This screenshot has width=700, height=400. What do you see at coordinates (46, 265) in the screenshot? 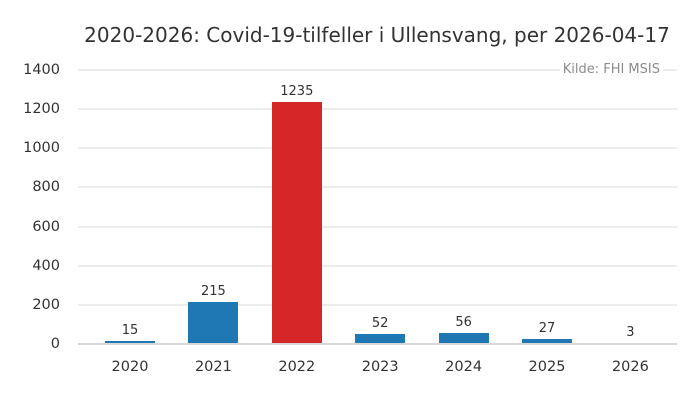
I see `y-tick-label-400: 400` at bounding box center [46, 265].